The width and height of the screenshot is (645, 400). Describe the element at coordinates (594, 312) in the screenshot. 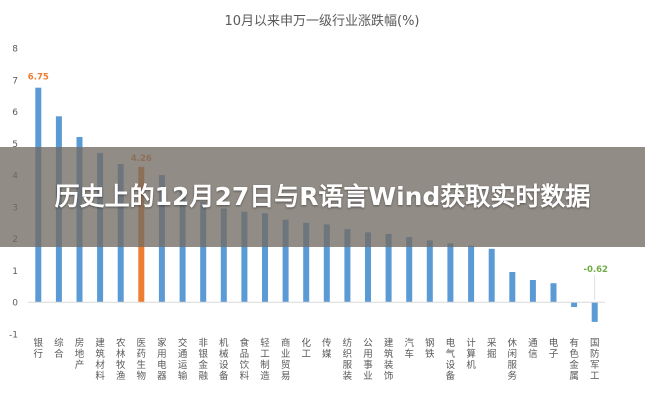

I see `bar-国防军工` at that location.